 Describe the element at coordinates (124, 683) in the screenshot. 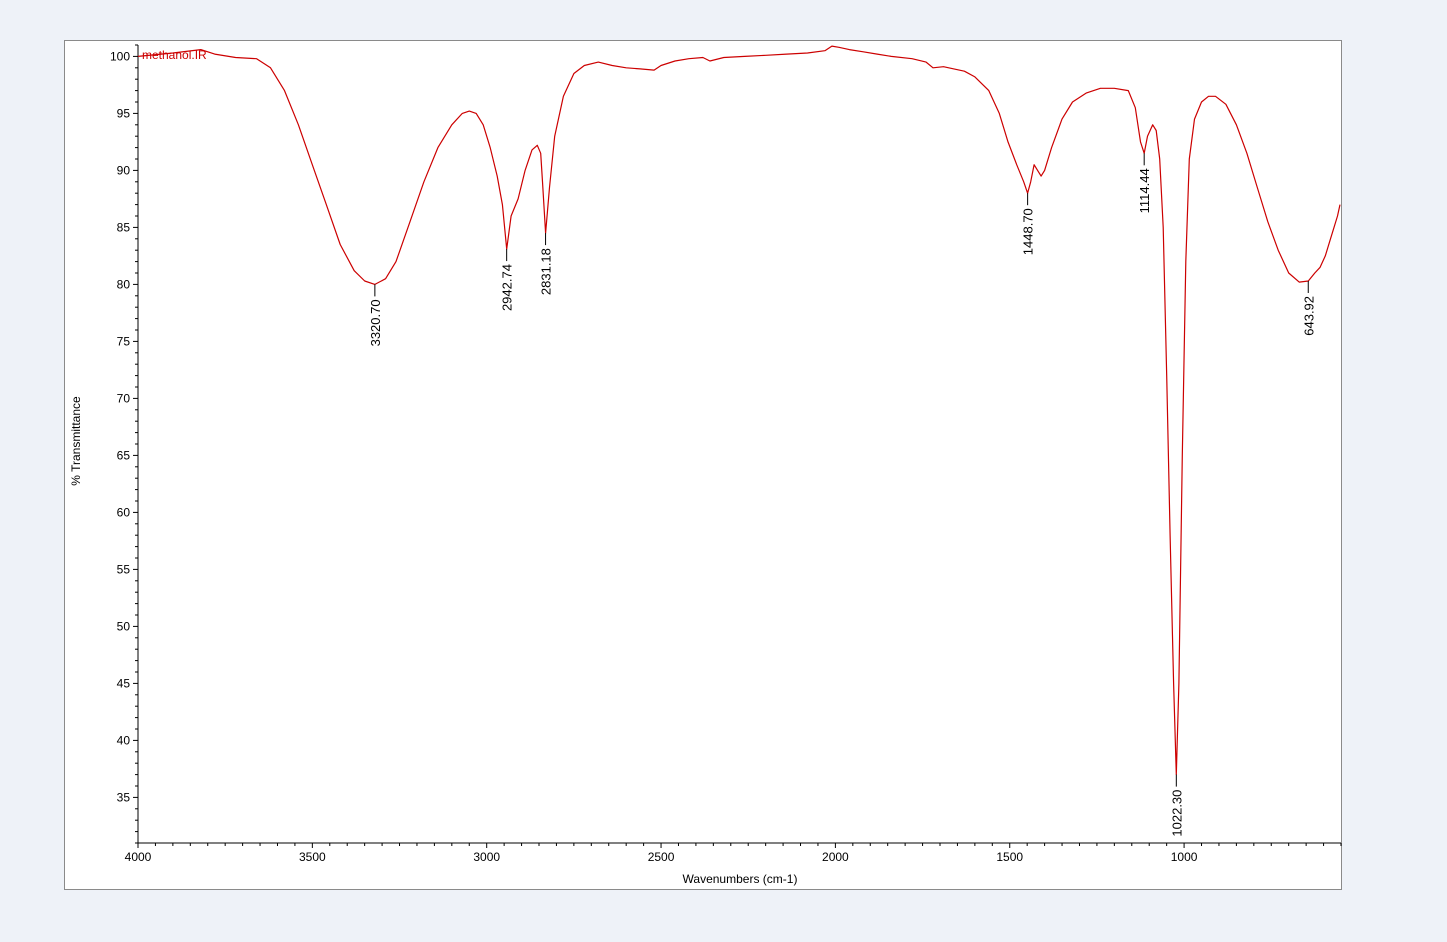

I see `y-tick-label: 45` at that location.